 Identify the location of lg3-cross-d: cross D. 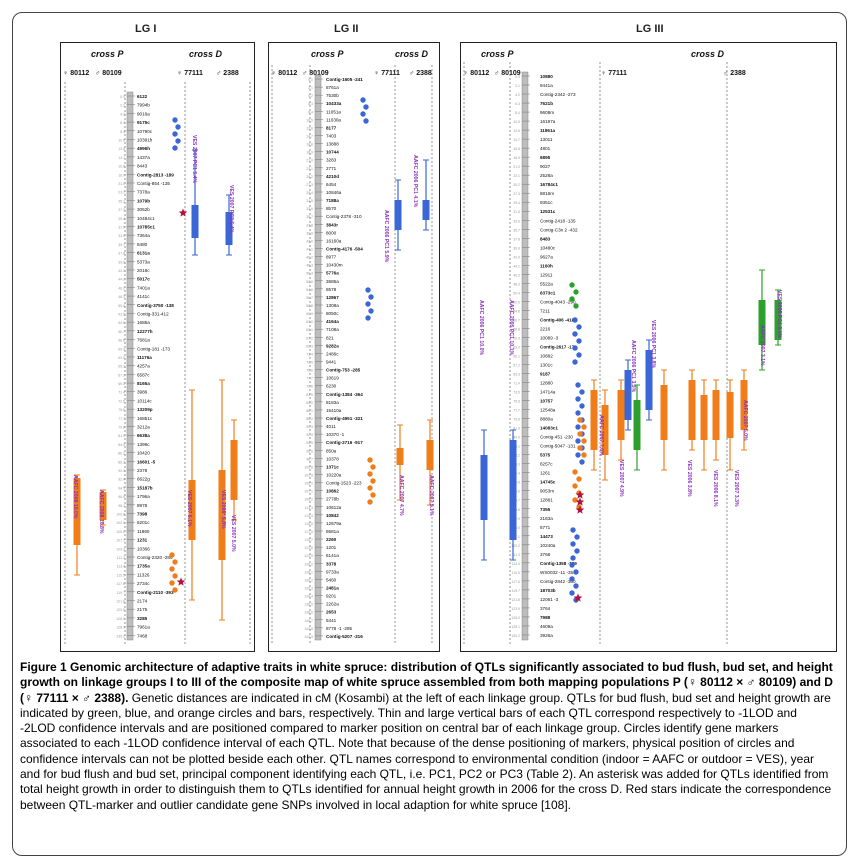
(708, 54).